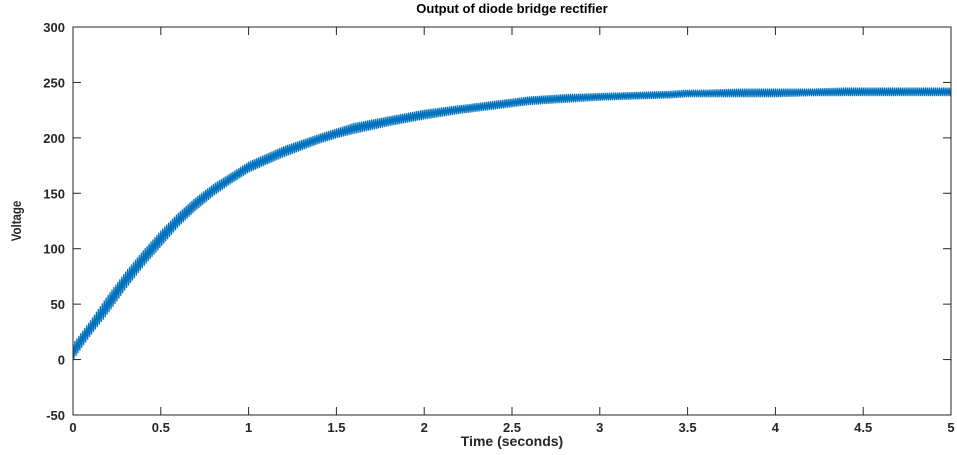 The width and height of the screenshot is (957, 455). What do you see at coordinates (54, 82) in the screenshot?
I see `y-tick-label: 250` at bounding box center [54, 82].